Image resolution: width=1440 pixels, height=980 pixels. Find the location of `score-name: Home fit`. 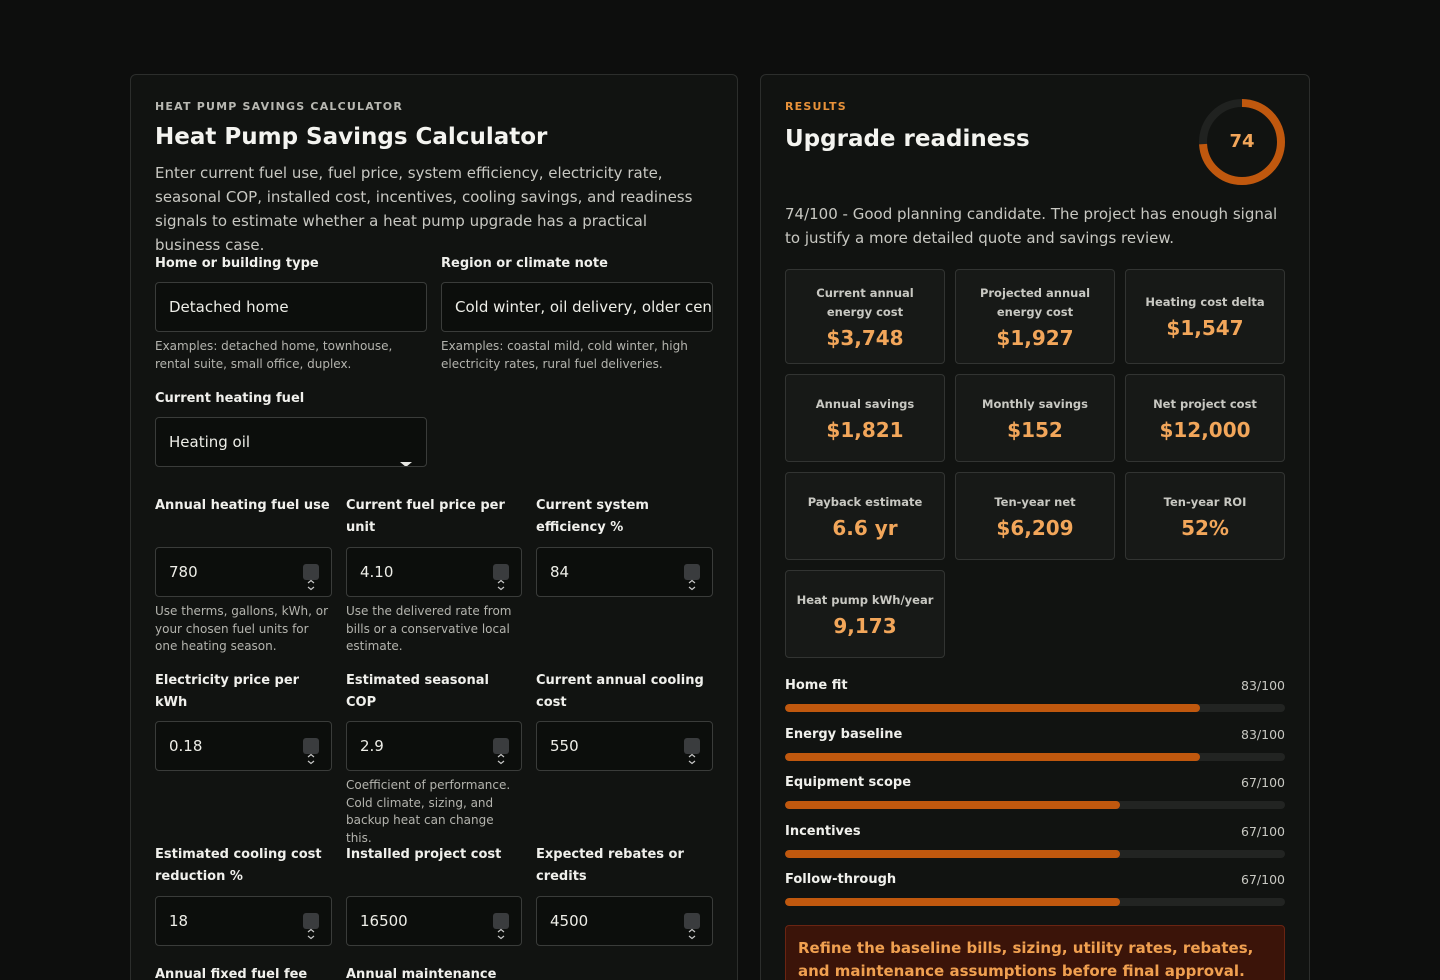

score-name: Home fit is located at coordinates (816, 685).